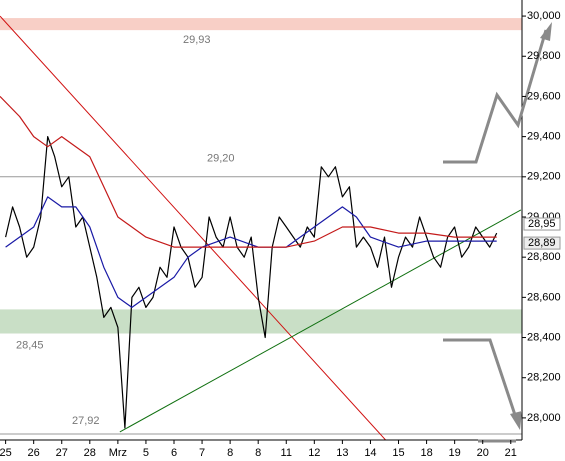 The width and height of the screenshot is (565, 461). I want to click on last-price-label: 28,95, so click(542, 224).